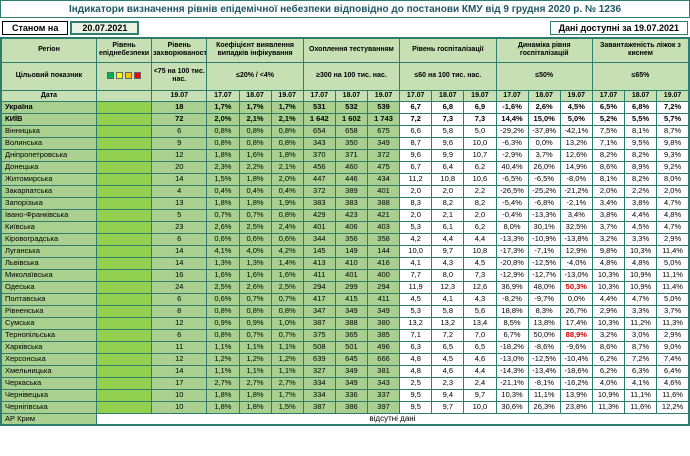 Image resolution: width=690 pixels, height=456 pixels. What do you see at coordinates (48, 275) in the screenshot?
I see `region-name: Миколаївська` at bounding box center [48, 275].